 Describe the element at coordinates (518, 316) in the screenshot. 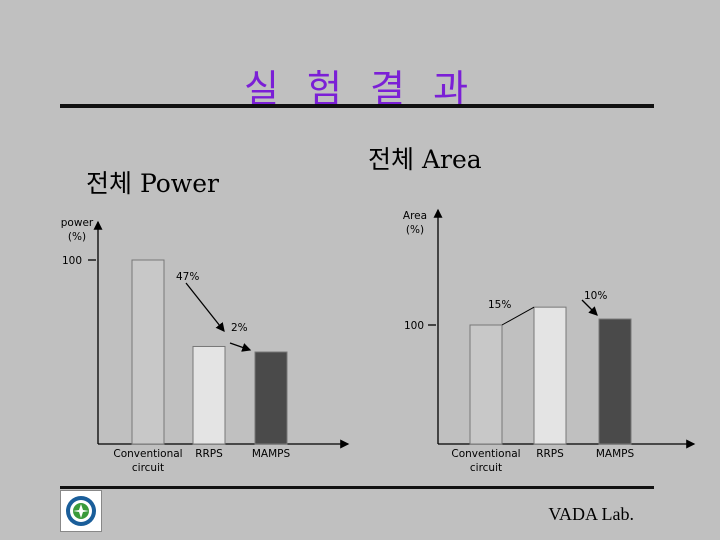

I see `growth-connector` at that location.